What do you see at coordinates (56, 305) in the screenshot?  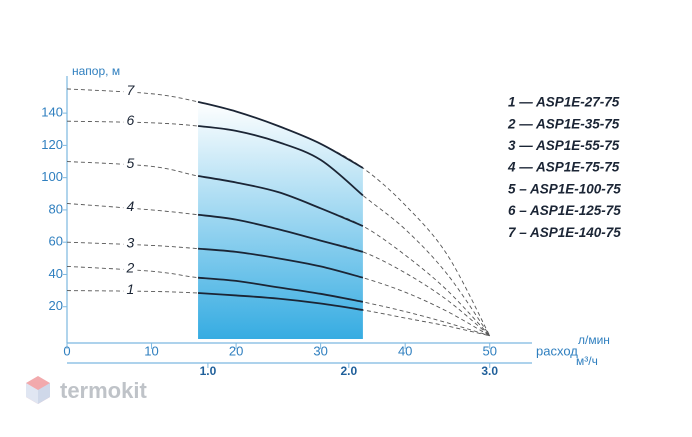 I see `y-tick-label: 20` at bounding box center [56, 305].